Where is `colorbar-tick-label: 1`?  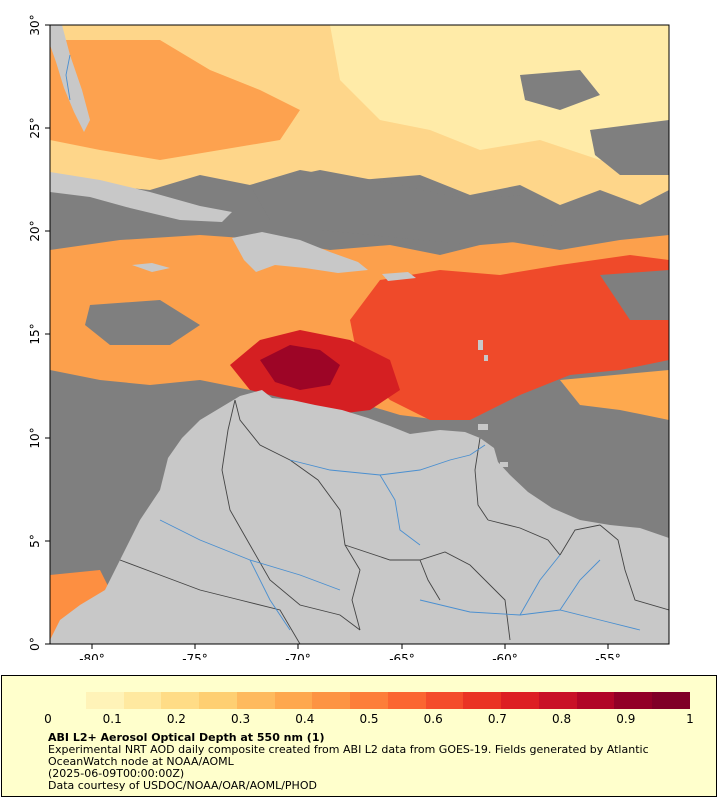
colorbar-tick-label: 1 is located at coordinates (690, 719).